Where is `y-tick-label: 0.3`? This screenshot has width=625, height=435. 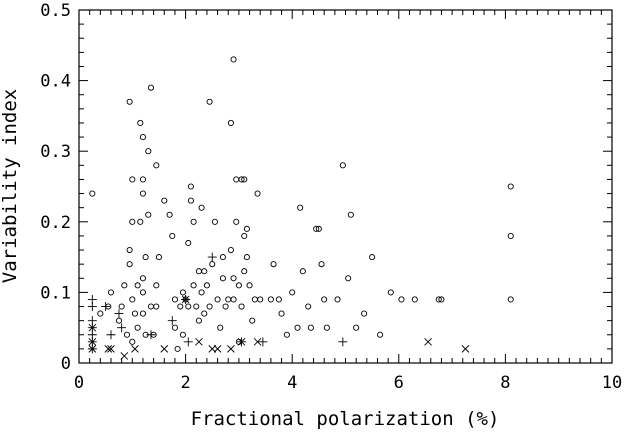
y-tick-label: 0.3 is located at coordinates (55, 152).